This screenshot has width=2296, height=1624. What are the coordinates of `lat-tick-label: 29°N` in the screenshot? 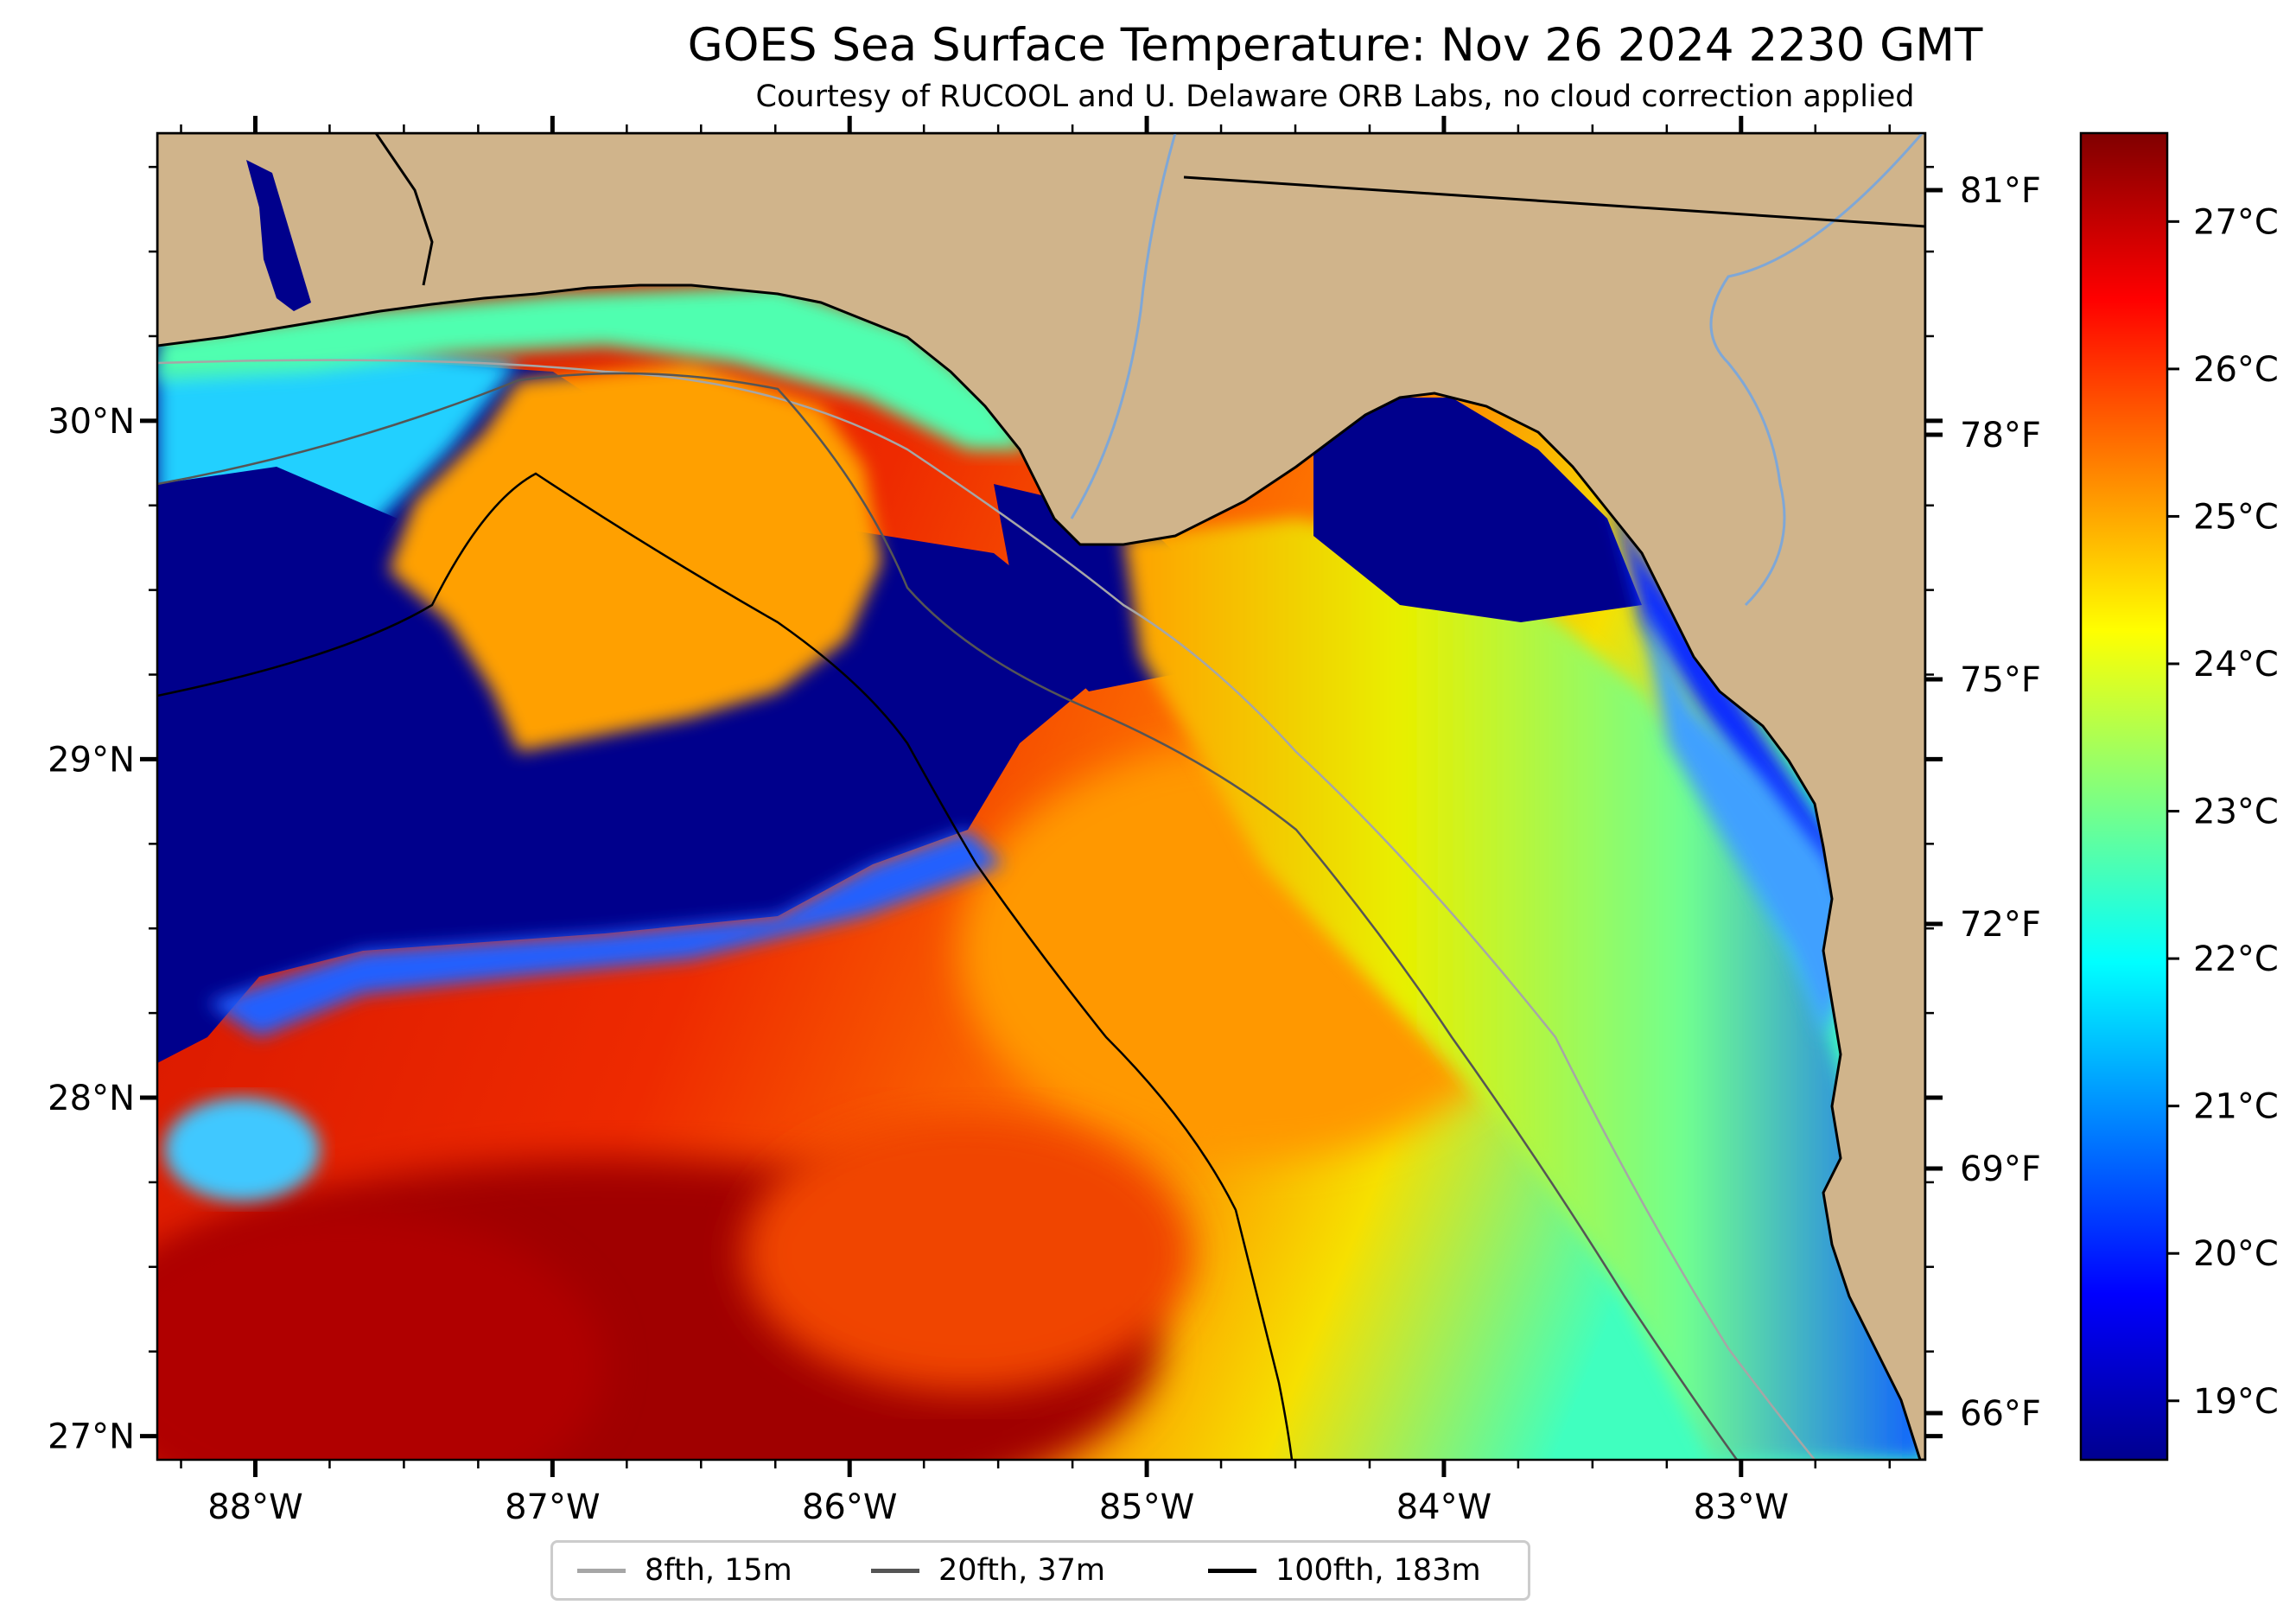 It's located at (91, 760).